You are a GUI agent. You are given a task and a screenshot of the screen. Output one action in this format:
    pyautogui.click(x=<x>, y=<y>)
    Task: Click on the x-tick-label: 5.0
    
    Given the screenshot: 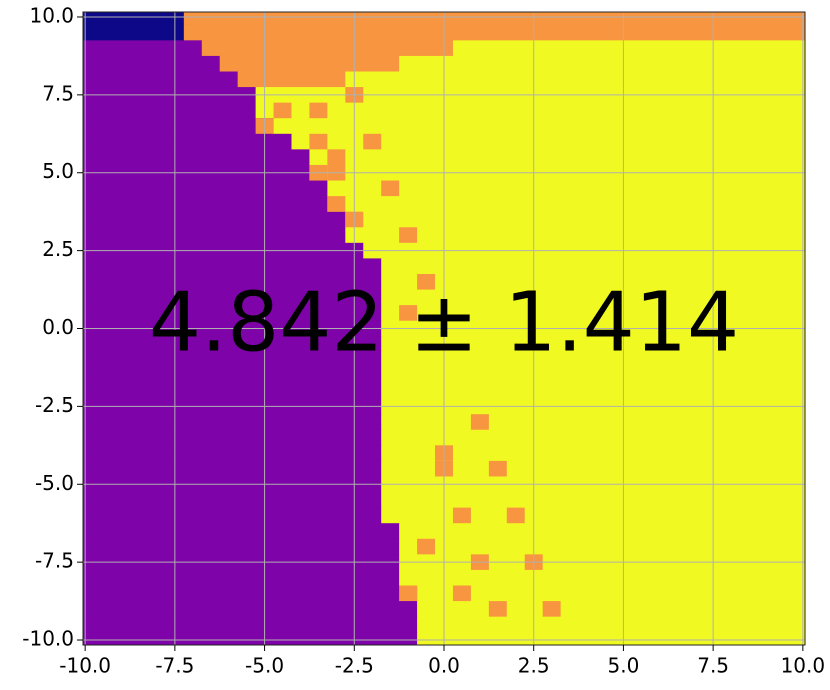 What is the action you would take?
    pyautogui.click(x=624, y=666)
    